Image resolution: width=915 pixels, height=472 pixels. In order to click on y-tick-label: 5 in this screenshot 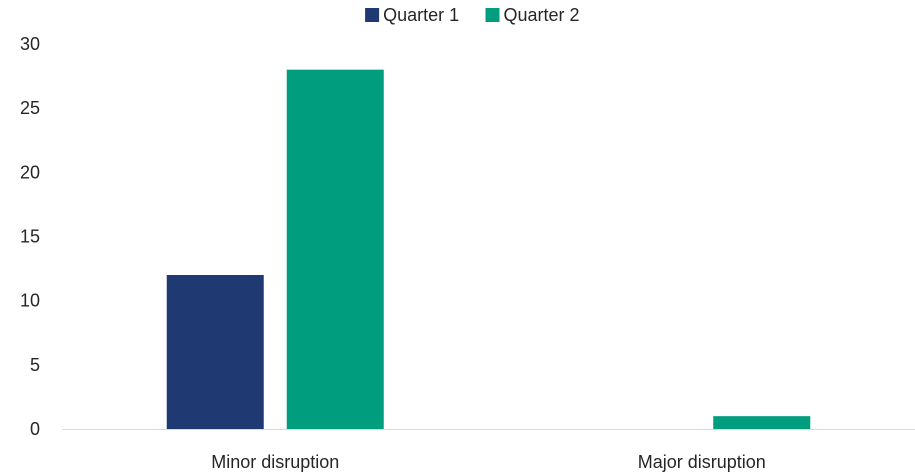, I will do `click(35, 365)`.